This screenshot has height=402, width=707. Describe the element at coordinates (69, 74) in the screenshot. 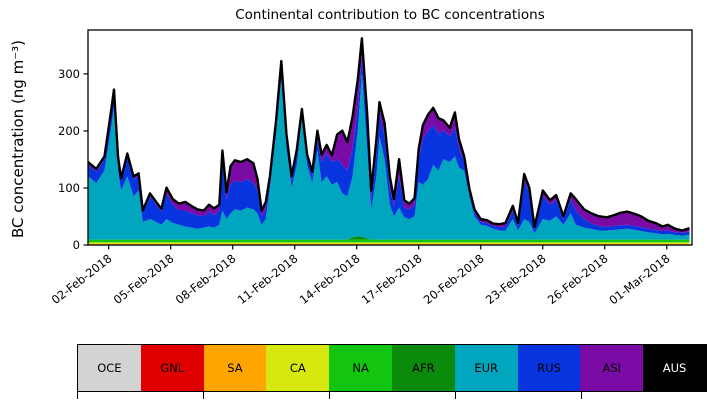

I see `y-tick-label: 300` at that location.